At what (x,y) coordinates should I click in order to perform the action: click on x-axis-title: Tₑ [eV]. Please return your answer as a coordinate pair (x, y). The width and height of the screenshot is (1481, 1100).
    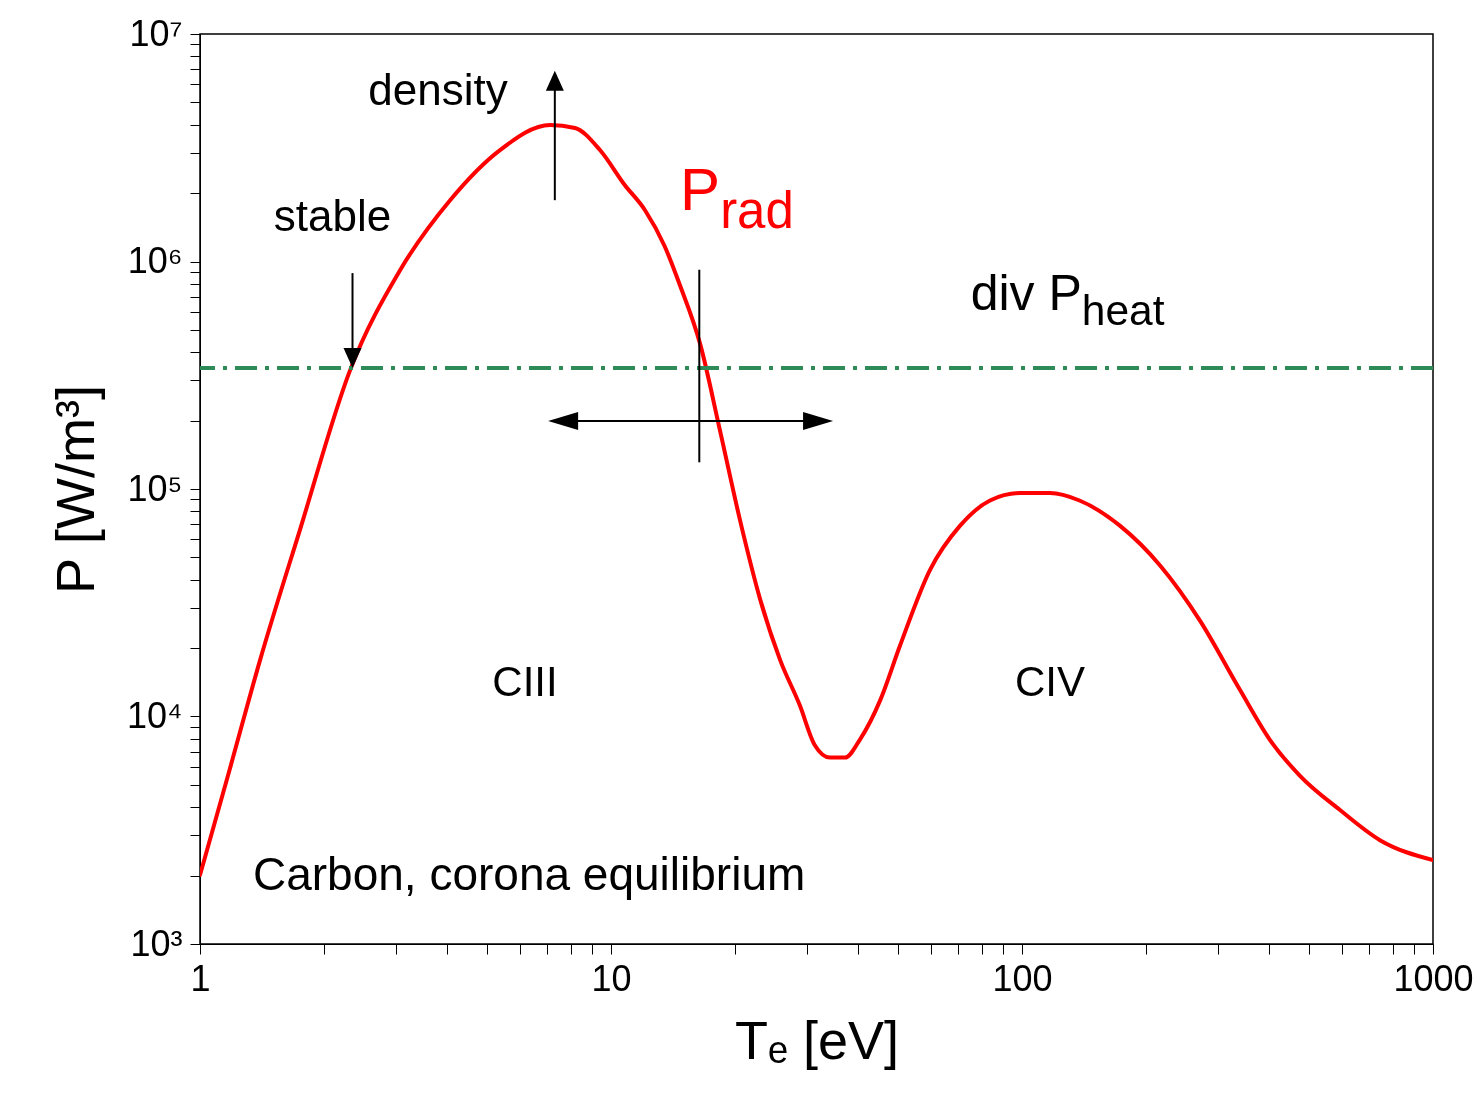
    Looking at the image, I should click on (817, 1039).